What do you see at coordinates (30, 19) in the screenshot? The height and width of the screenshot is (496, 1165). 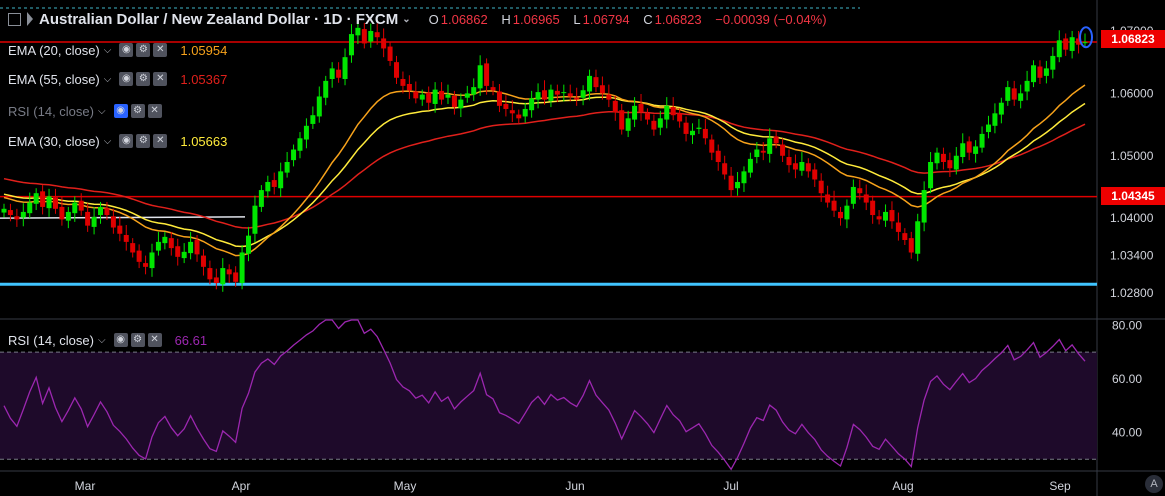 I see `flag-icon` at bounding box center [30, 19].